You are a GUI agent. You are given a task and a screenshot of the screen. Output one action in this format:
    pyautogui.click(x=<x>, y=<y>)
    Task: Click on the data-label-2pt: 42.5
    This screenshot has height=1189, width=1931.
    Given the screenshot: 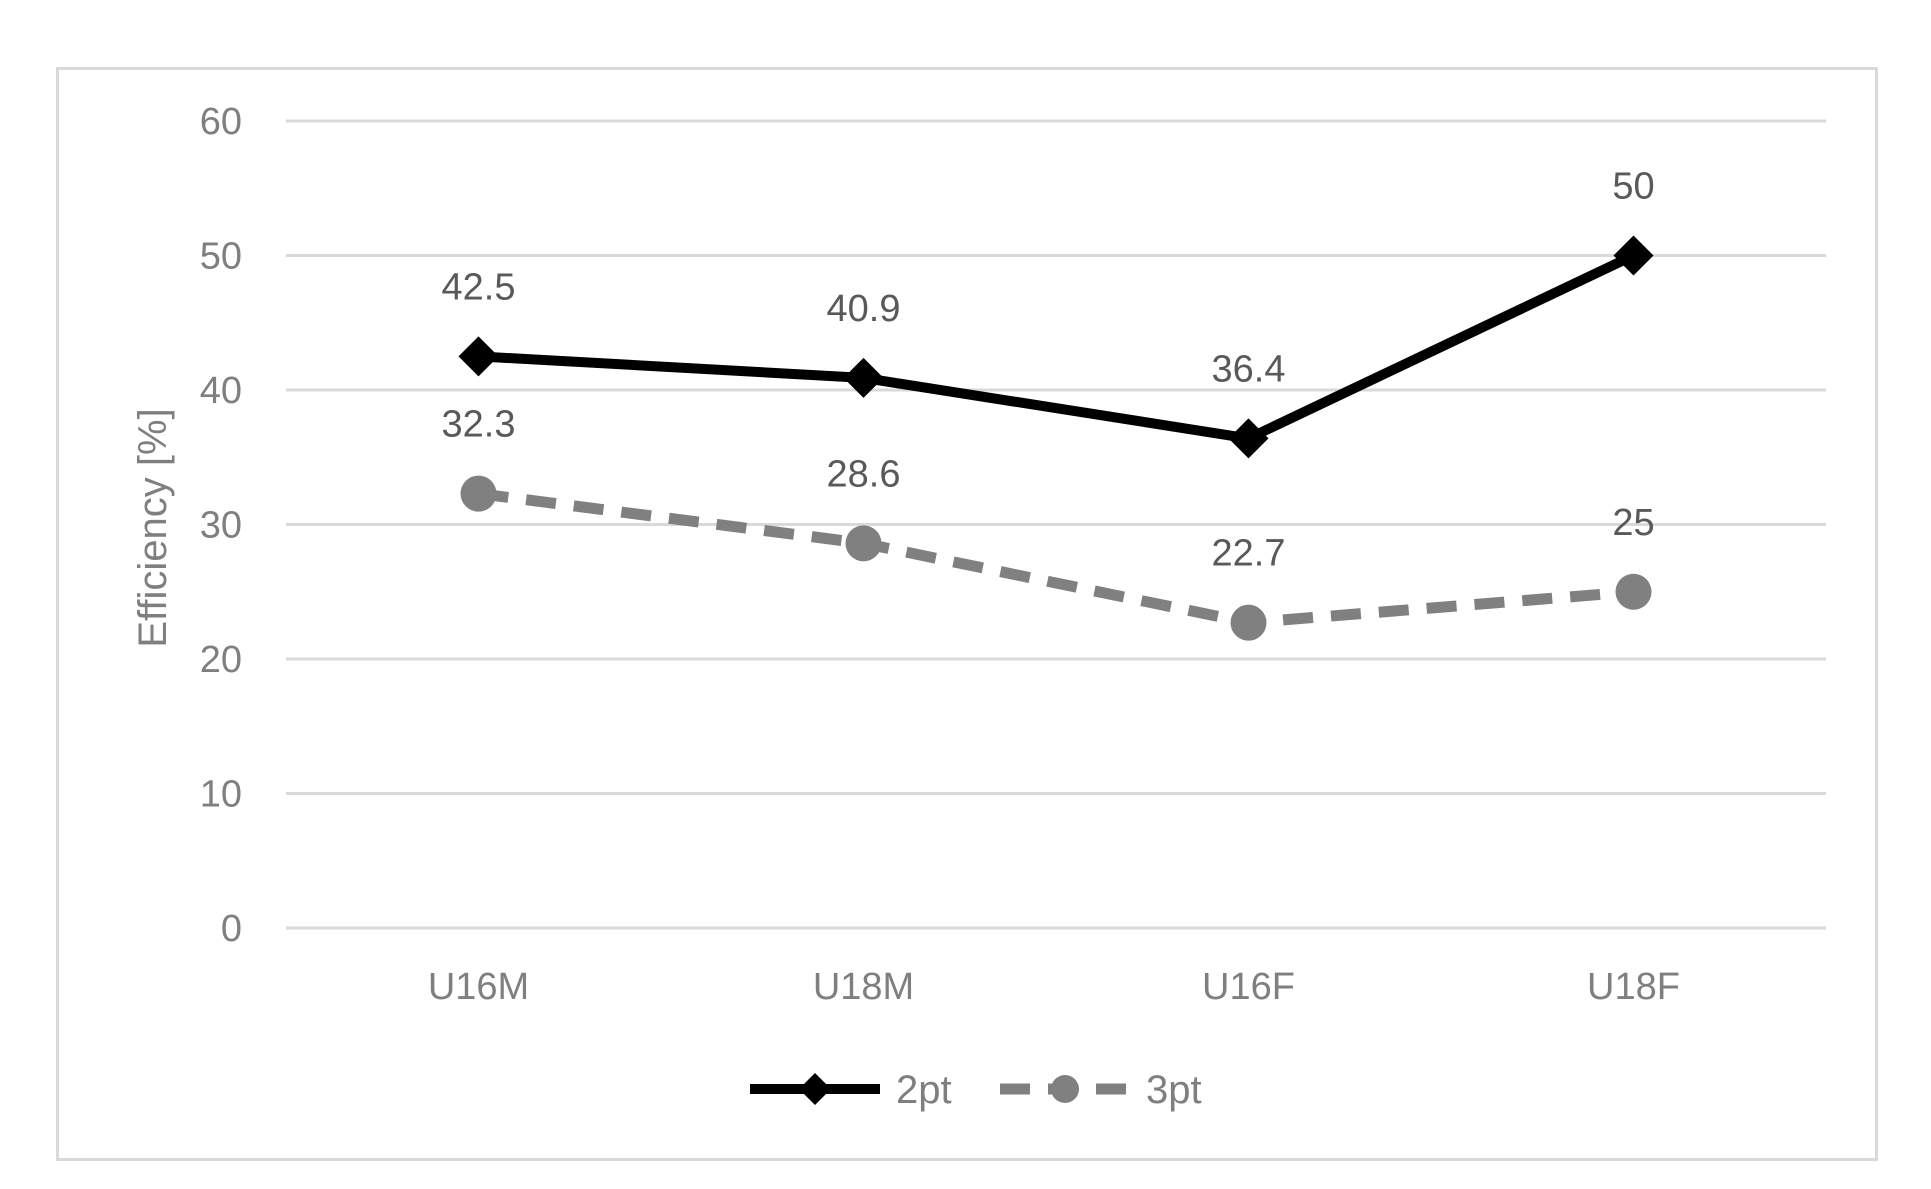 What is the action you would take?
    pyautogui.click(x=479, y=287)
    